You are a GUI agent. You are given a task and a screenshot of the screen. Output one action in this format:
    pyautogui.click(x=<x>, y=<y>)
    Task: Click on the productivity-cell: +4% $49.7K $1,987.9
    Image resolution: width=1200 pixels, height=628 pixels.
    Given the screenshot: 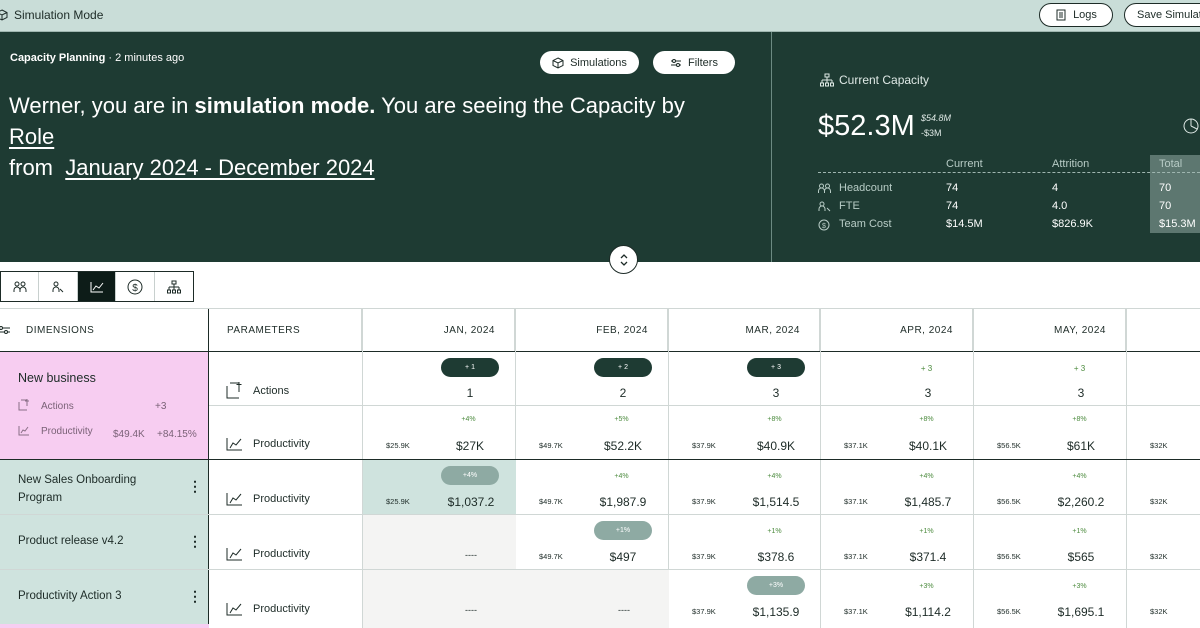 What is the action you would take?
    pyautogui.click(x=591, y=487)
    